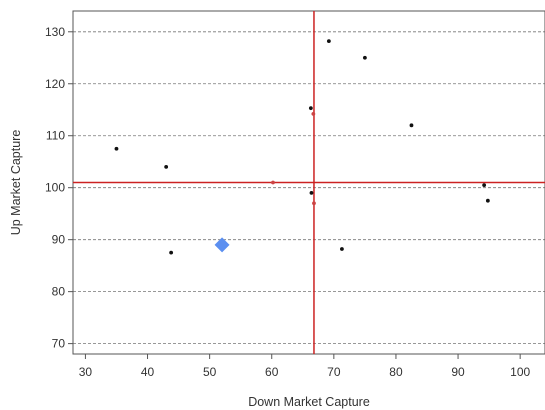  Describe the element at coordinates (222, 245) in the screenshot. I see `data-point-diamond` at that location.